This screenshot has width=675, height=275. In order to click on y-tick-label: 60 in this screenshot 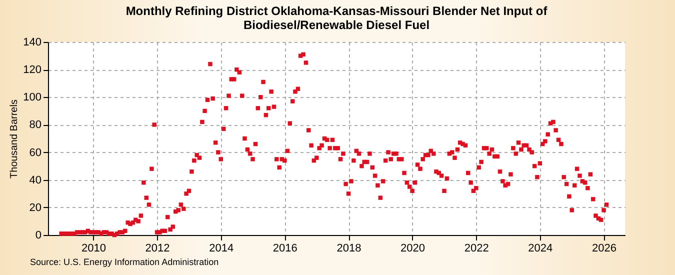, I will do `click(35, 152)`.